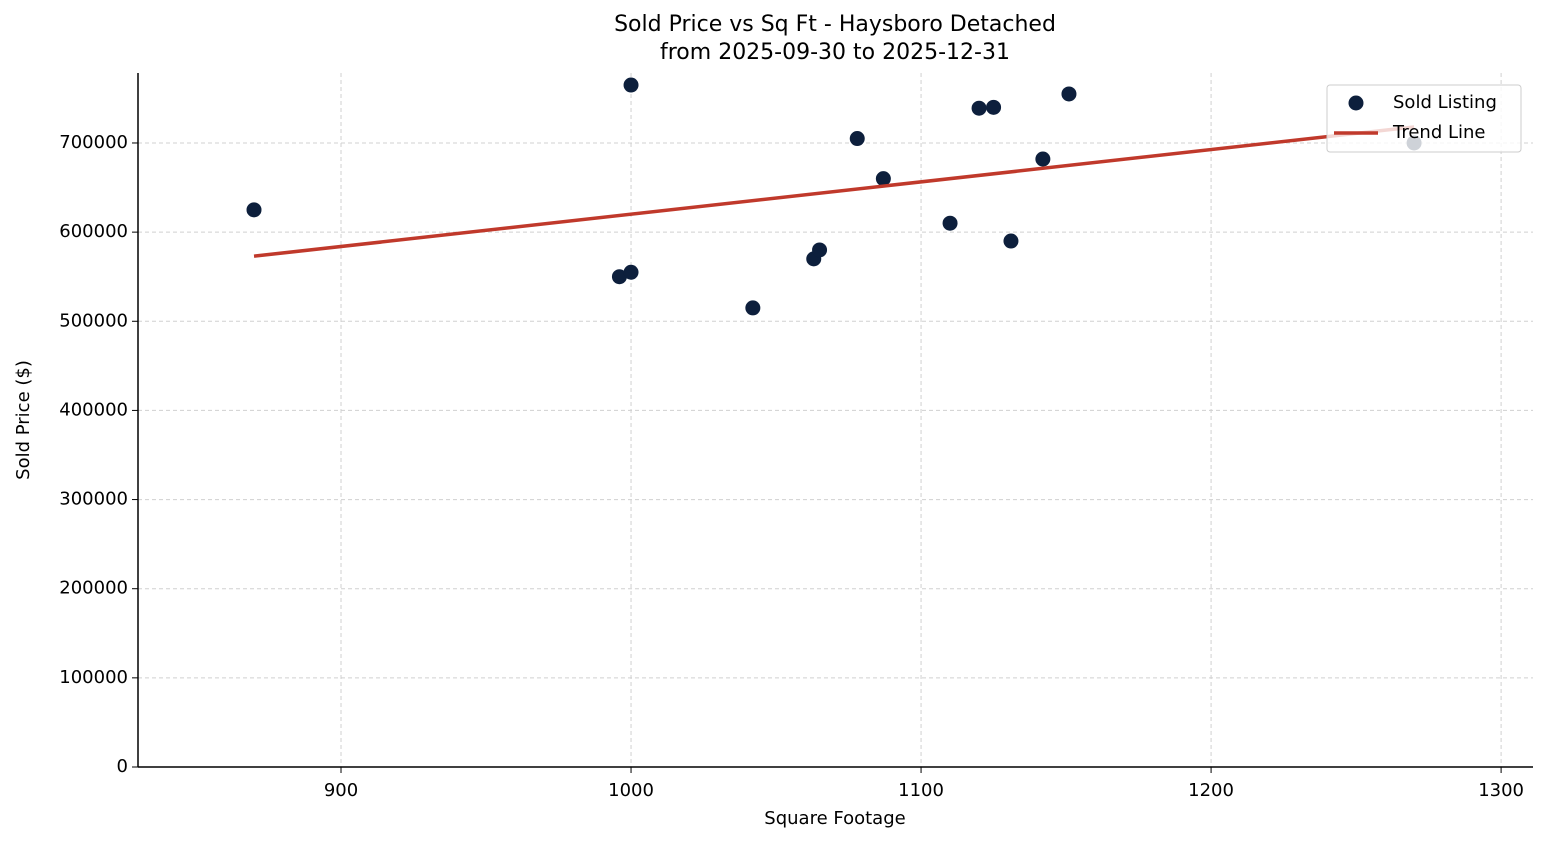  Describe the element at coordinates (1424, 118) in the screenshot. I see `legend-box` at that location.